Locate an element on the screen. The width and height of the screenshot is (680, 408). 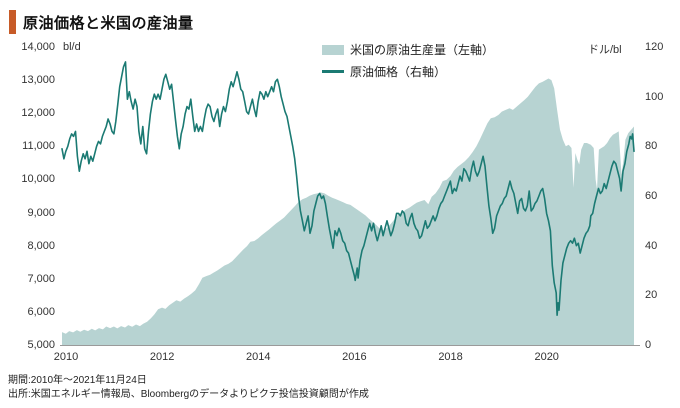
y-axis-left-tick: 13,000 is located at coordinates (38, 80).